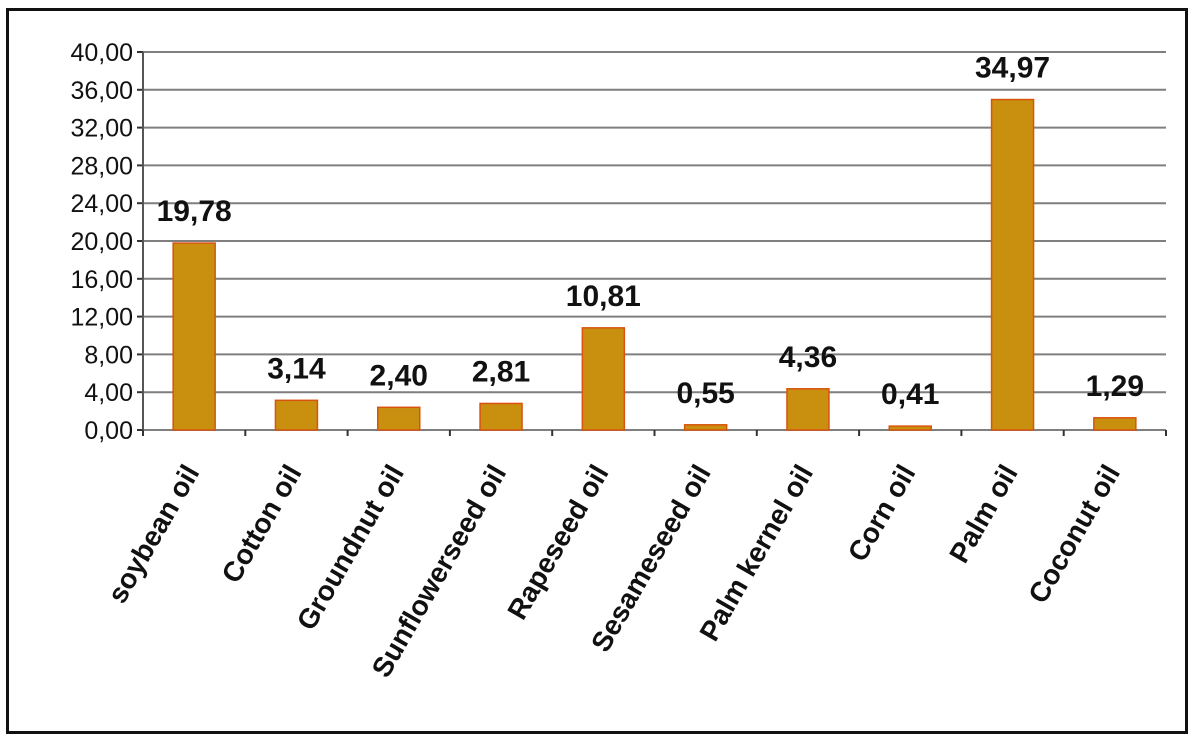 The width and height of the screenshot is (1200, 748). Describe the element at coordinates (261, 524) in the screenshot. I see `x-label-1: Cotton oil` at that location.